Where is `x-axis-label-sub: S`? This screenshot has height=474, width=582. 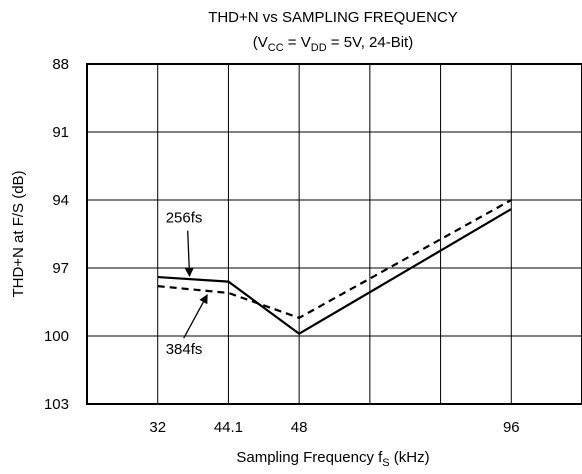 x-axis-label-sub: S is located at coordinates (385, 463).